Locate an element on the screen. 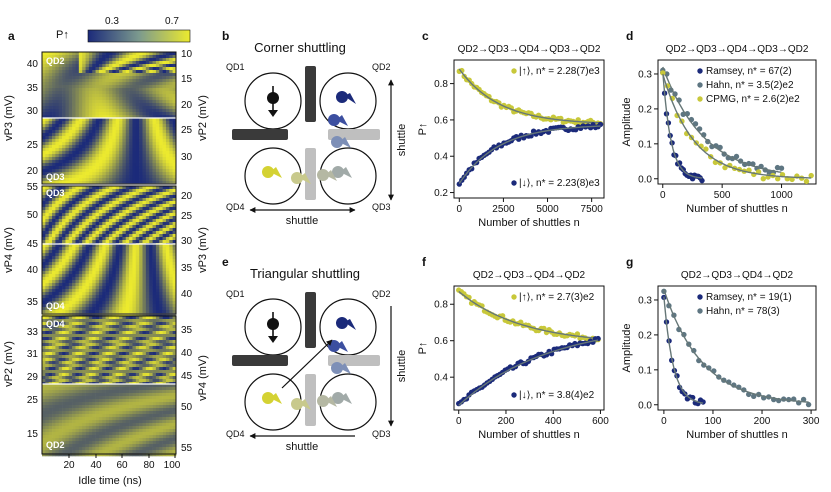 The image size is (831, 492). chart-f-legend-0: |↑⟩, n* = 2.7(3)e2 is located at coordinates (557, 297).